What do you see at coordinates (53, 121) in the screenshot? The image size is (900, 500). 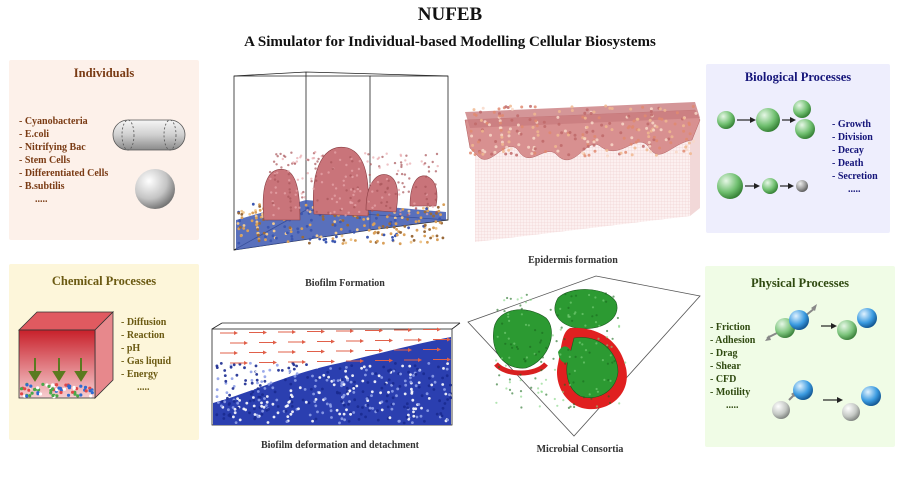 I see `list-item: - Cyanobacteria` at bounding box center [53, 121].